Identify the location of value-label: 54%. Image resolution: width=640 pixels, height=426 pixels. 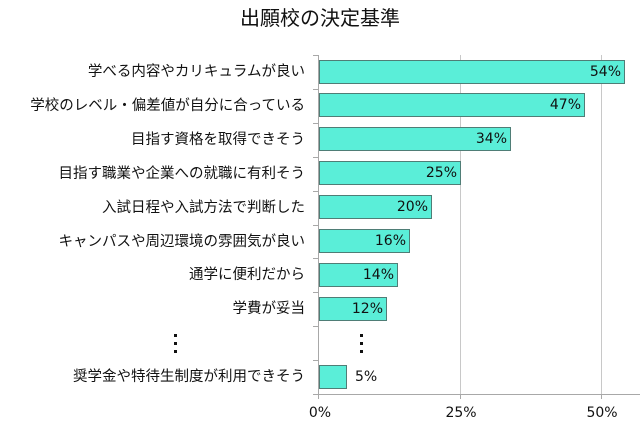
(605, 72).